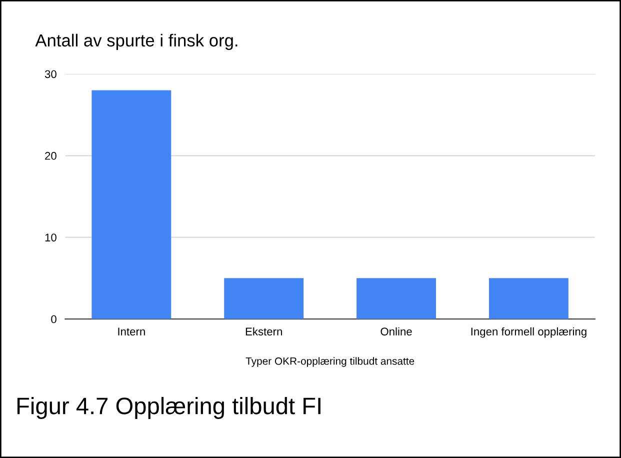  Describe the element at coordinates (50, 238) in the screenshot. I see `y-tick-label: 10` at that location.